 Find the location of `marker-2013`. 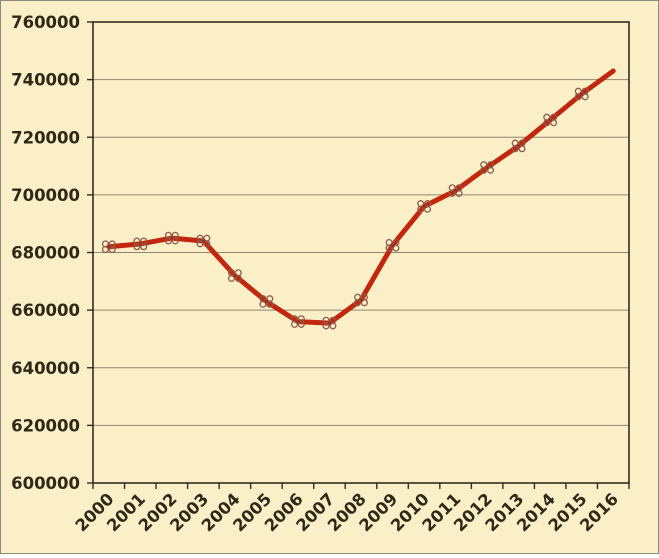

marker-2013 is located at coordinates (518, 146).